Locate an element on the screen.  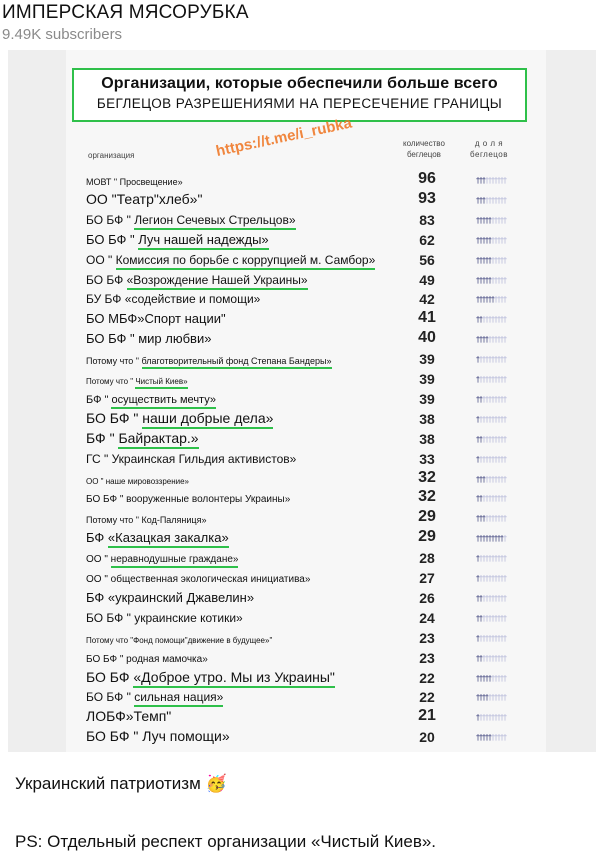
fugitive-count: 23 is located at coordinates (427, 657).